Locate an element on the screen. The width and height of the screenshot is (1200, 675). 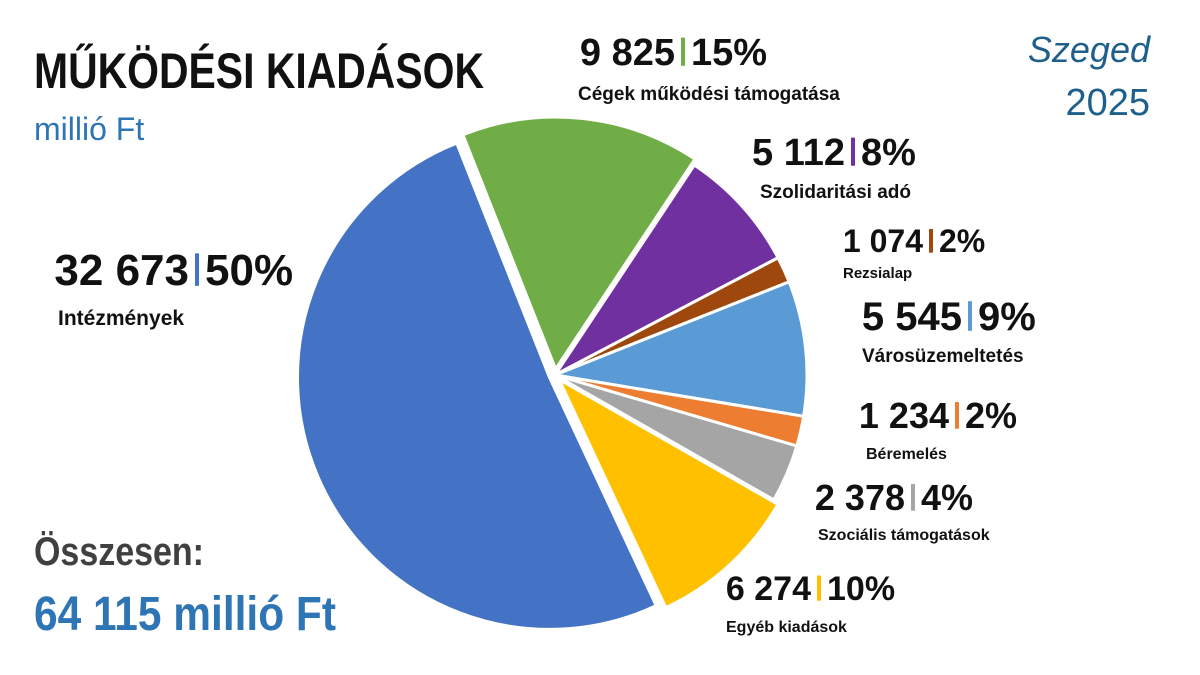
category-label: Cégek működési támogatása is located at coordinates (709, 94).